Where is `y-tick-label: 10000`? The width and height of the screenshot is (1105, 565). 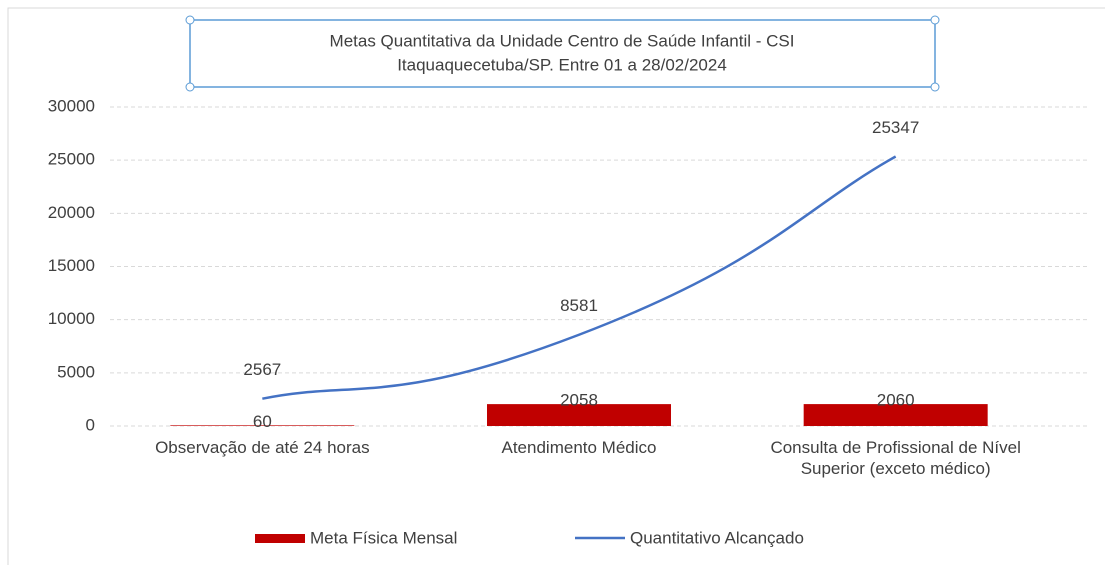
y-tick-label: 10000 is located at coordinates (71, 318).